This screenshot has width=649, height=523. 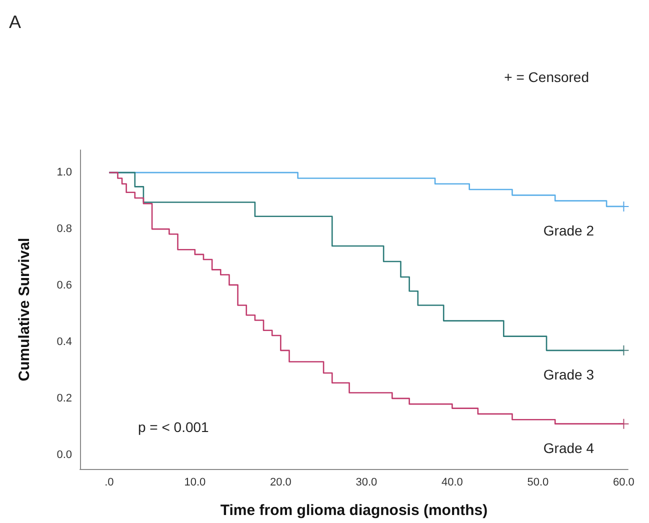 I want to click on annotation: p = < 0.001, so click(x=174, y=427).